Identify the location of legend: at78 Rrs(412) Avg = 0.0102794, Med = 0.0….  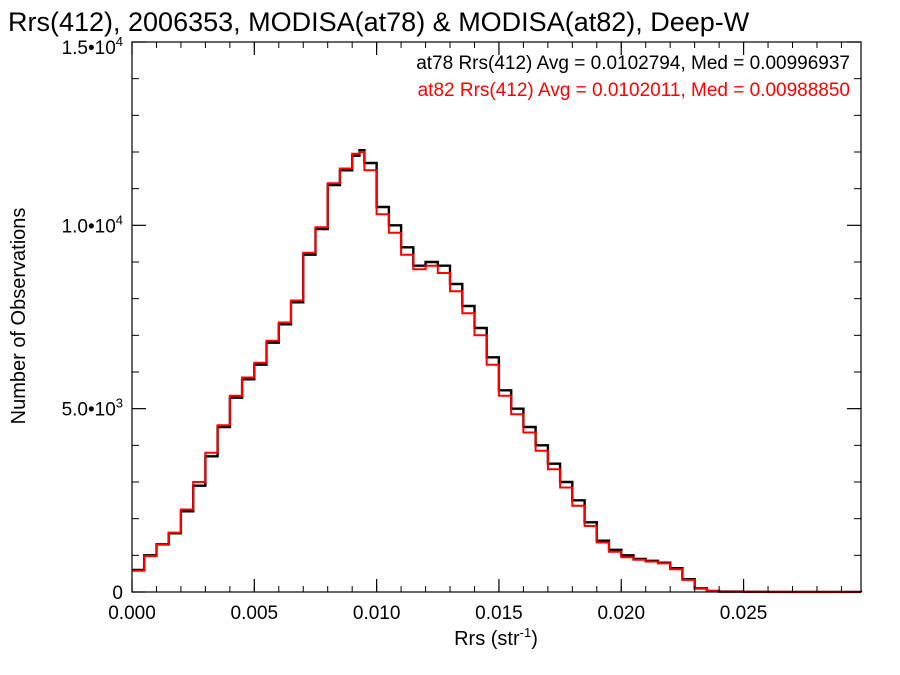
(633, 77).